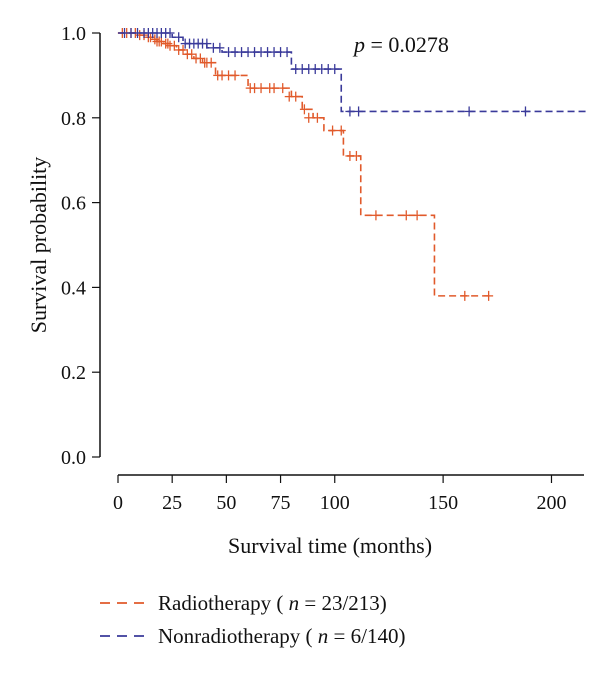 The image size is (600, 673). I want to click on p-value-annotation: p = 0.0278, so click(400, 44).